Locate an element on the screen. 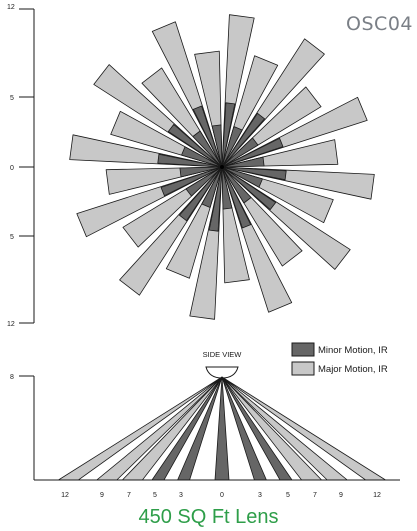  legend-swatch-major is located at coordinates (303, 368).